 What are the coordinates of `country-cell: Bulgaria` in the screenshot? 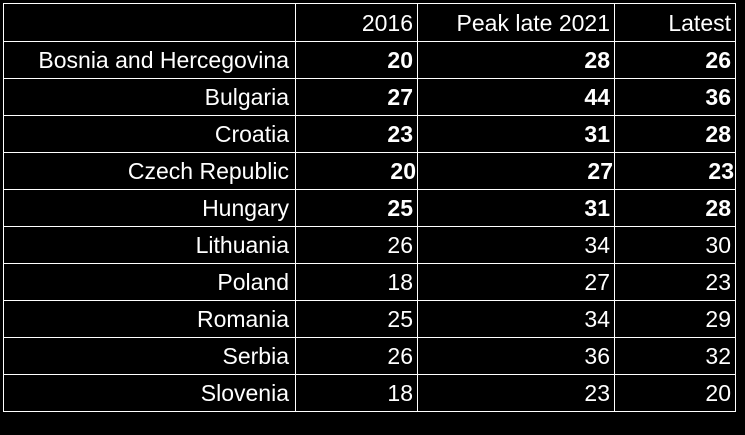 It's located at (149, 97).